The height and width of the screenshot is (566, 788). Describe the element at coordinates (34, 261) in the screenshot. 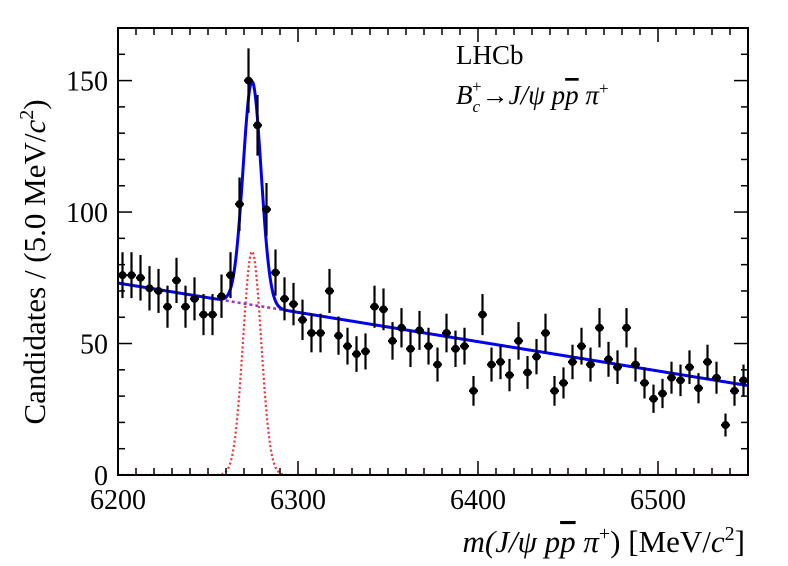

I see `y-axis-label: Candidates / (5.0 MeV/c2)` at that location.